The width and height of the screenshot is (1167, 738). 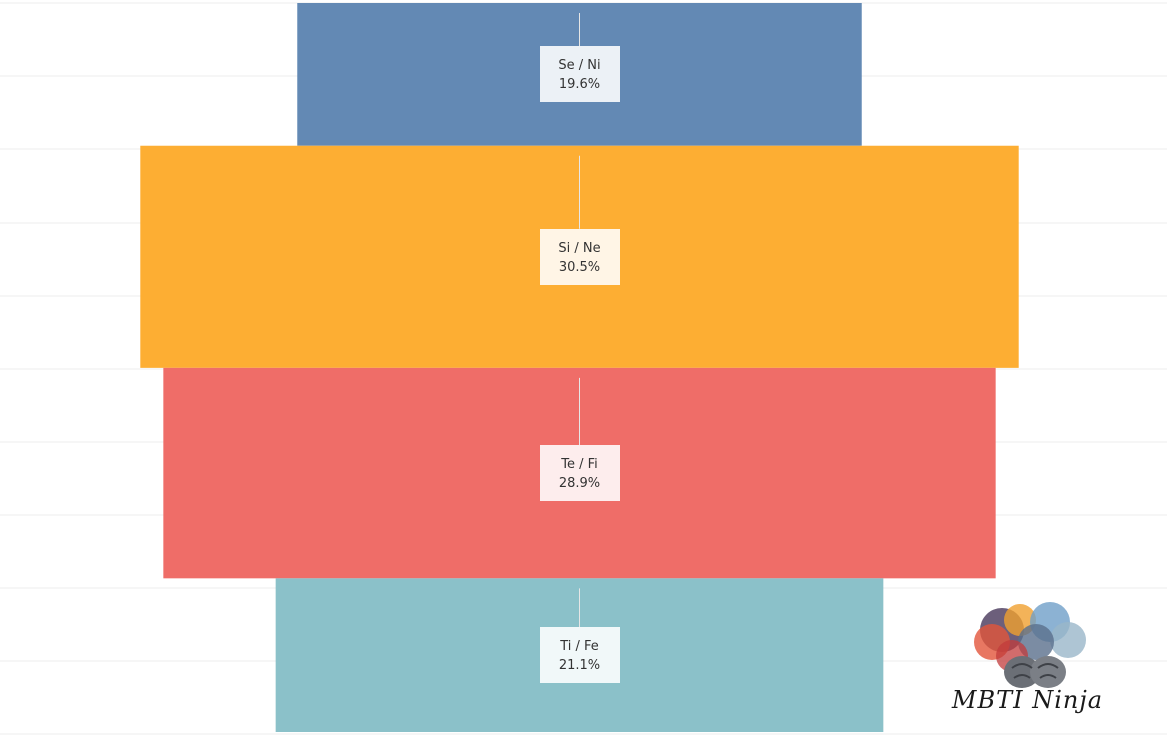 What do you see at coordinates (1027, 700) in the screenshot?
I see `logo-text: MBTI Ninja` at bounding box center [1027, 700].